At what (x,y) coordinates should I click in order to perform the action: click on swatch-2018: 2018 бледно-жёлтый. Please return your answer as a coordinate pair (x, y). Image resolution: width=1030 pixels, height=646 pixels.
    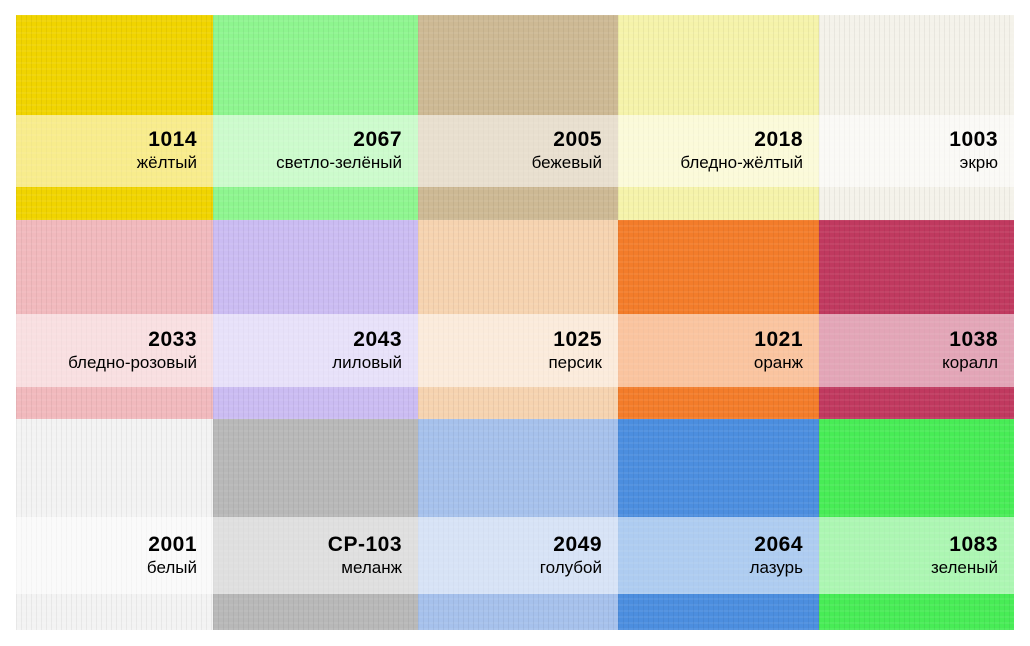
    Looking at the image, I should click on (718, 117).